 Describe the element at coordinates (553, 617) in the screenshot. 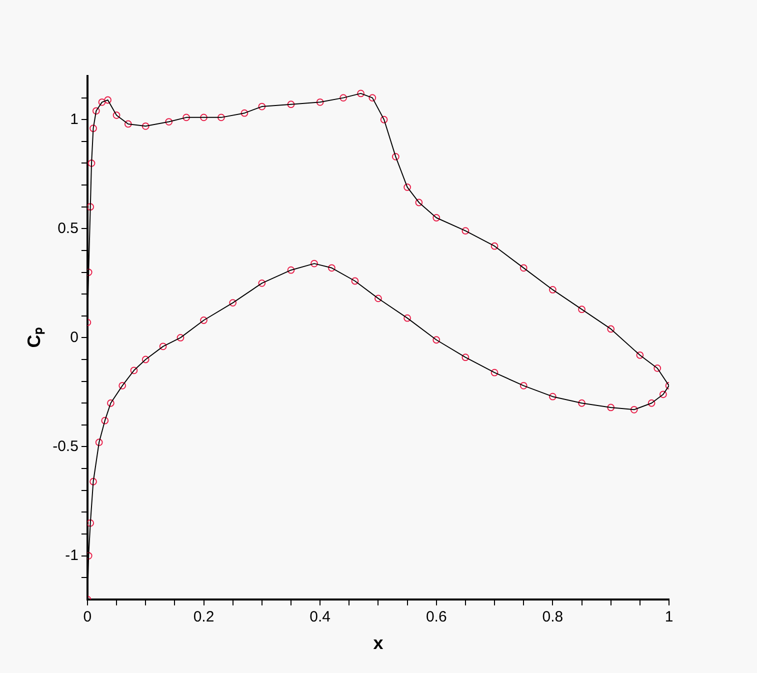

I see `x-tick-label: 0.8` at that location.